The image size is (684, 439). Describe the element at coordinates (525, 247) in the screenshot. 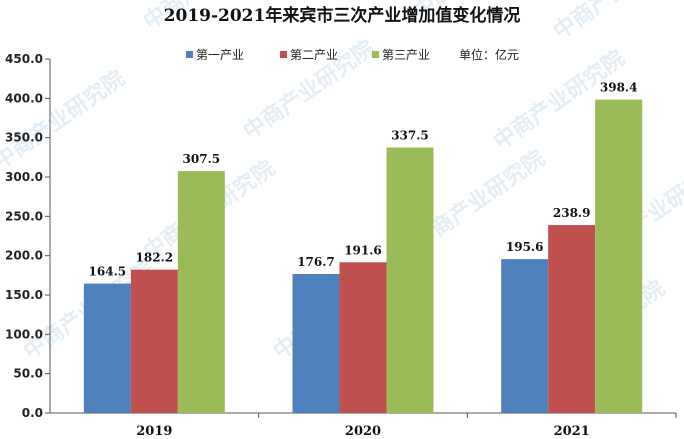

I see `data-label: 195.6` at that location.